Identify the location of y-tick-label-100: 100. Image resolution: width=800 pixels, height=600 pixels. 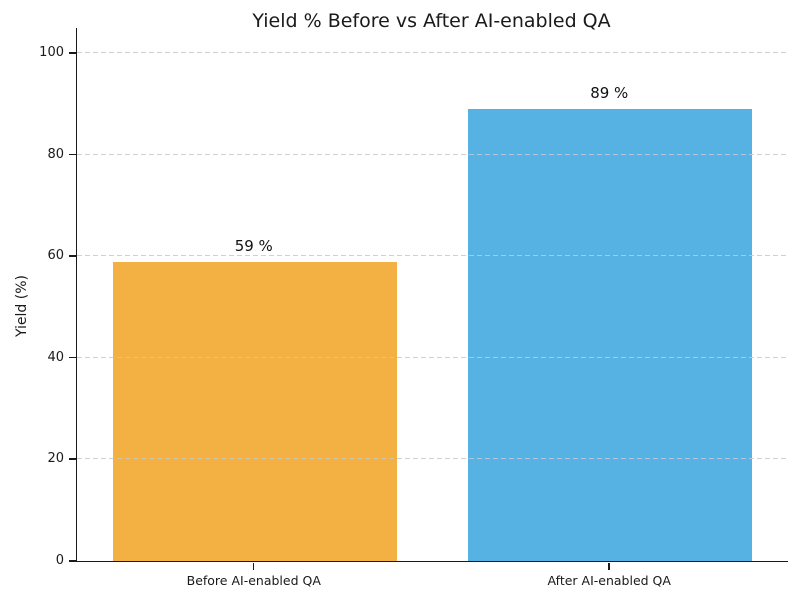
(51, 53).